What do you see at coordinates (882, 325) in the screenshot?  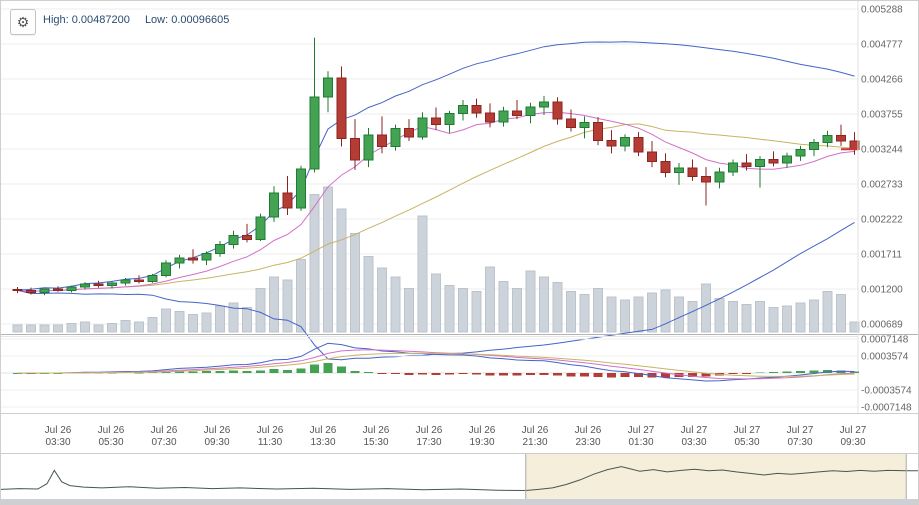 I see `price-axis-label: 0.000689` at bounding box center [882, 325].